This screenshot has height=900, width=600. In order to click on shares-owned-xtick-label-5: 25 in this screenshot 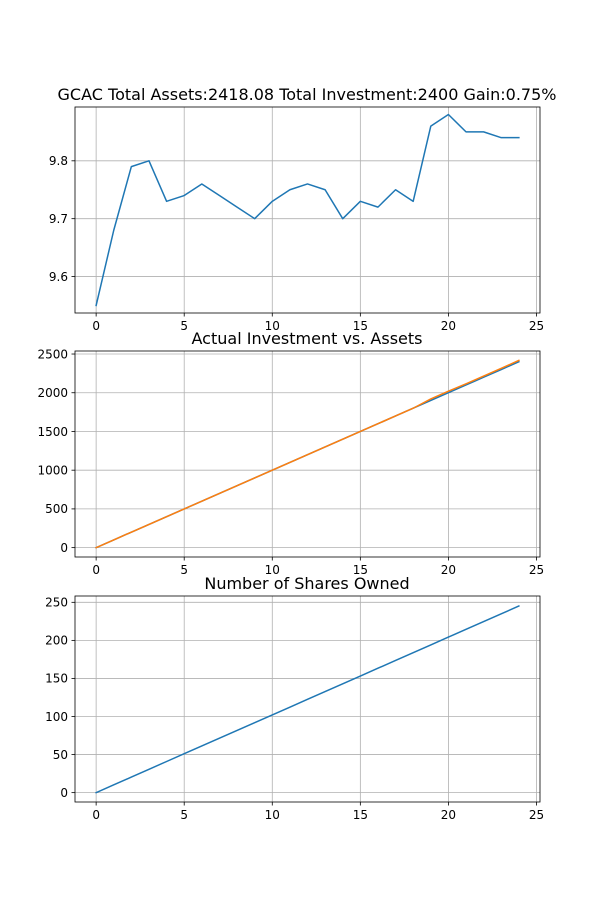, I will do `click(536, 815)`.